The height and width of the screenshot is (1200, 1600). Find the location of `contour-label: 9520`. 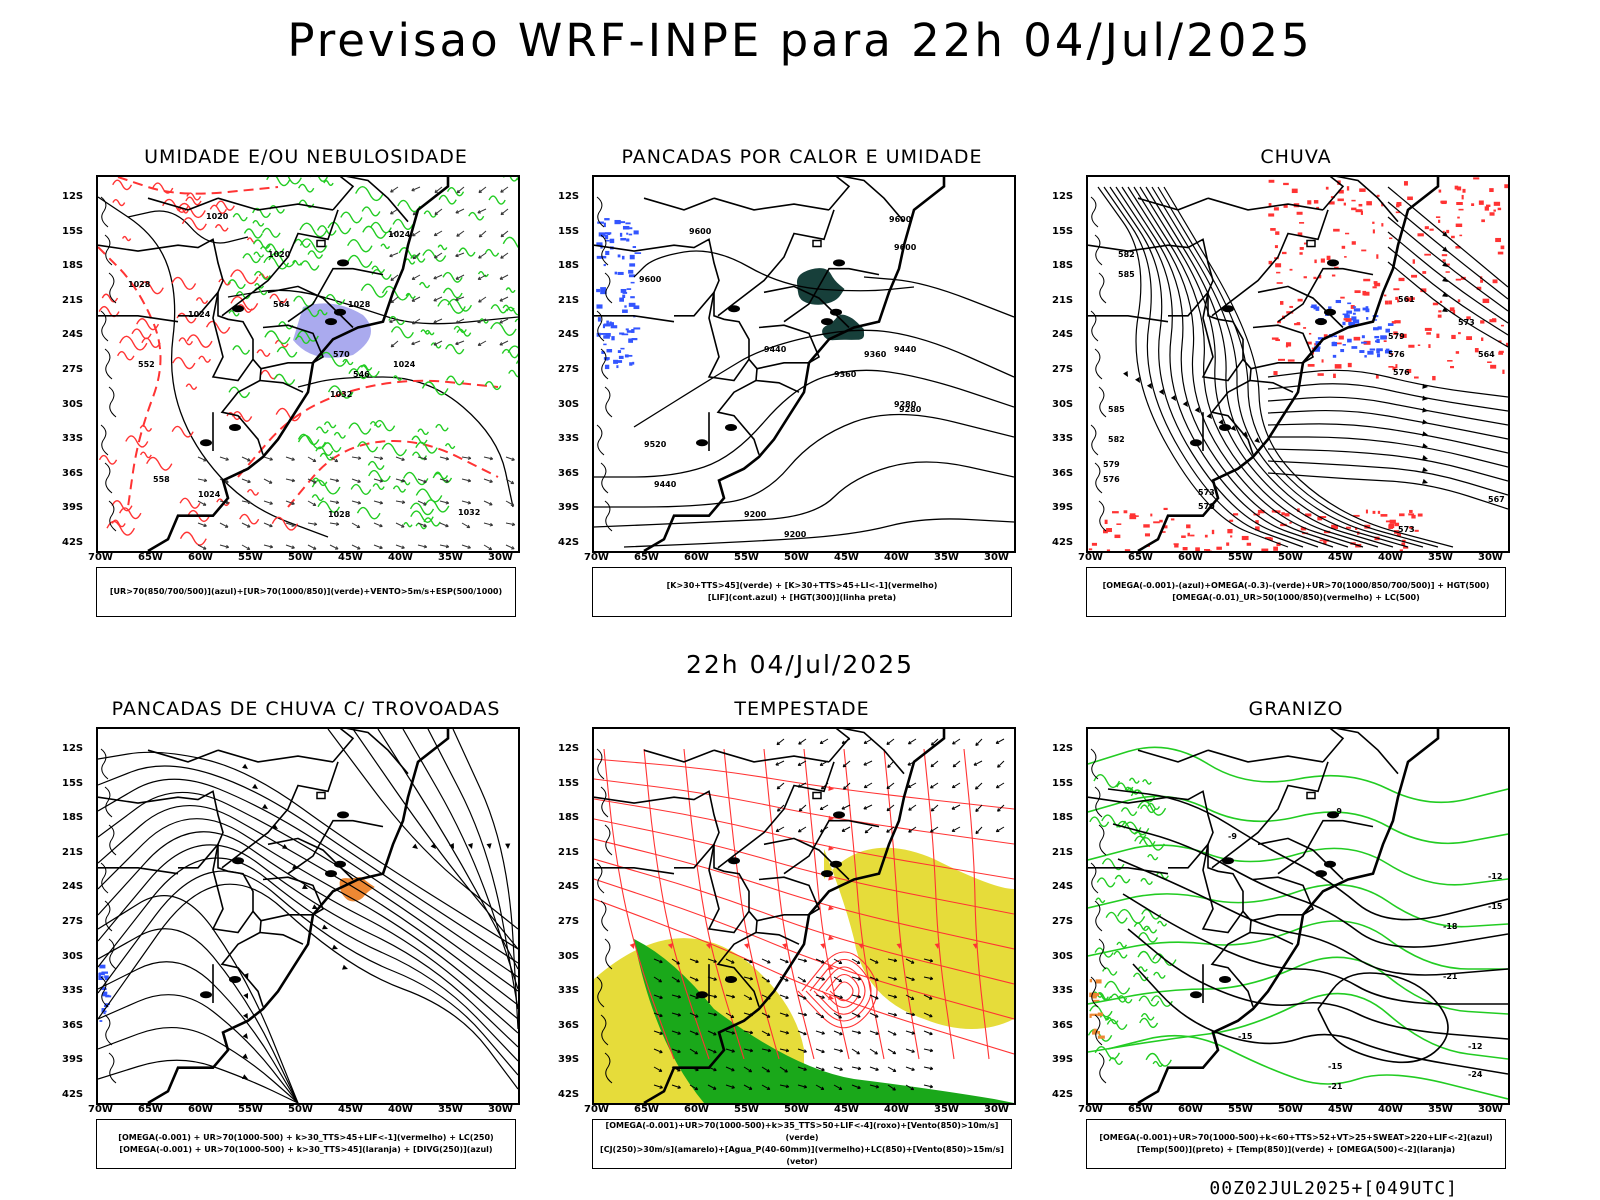

contour-label: 9520 is located at coordinates (655, 444).